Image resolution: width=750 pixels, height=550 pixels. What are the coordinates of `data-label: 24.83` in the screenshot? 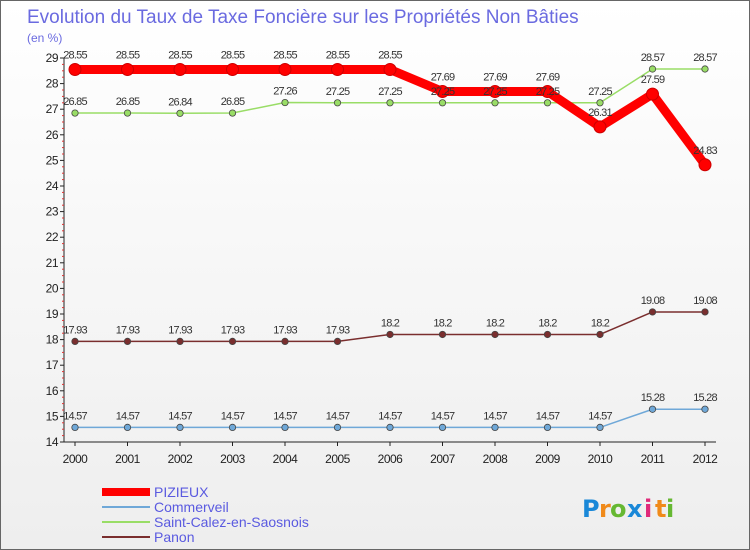 It's located at (705, 151).